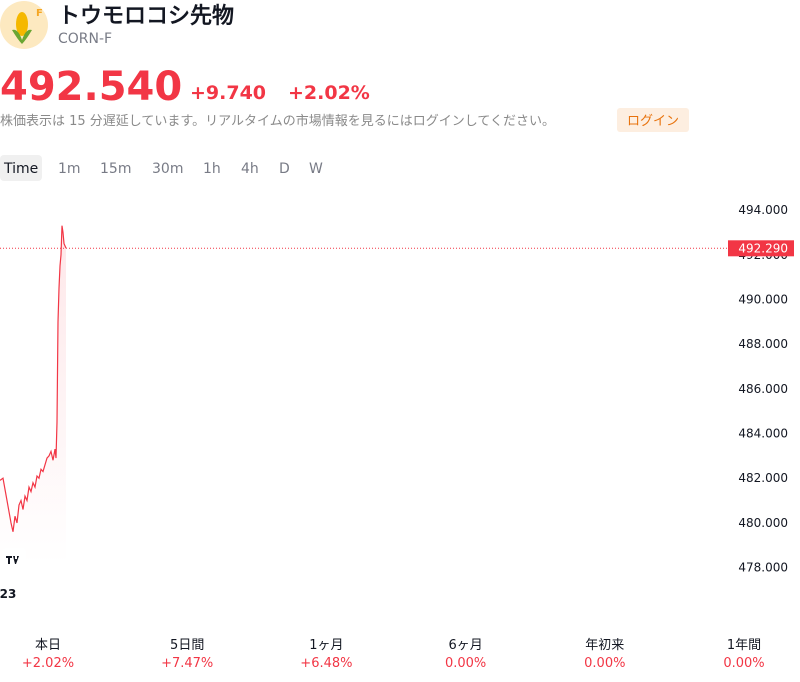  I want to click on y-tick-label: 488.000, so click(763, 344).